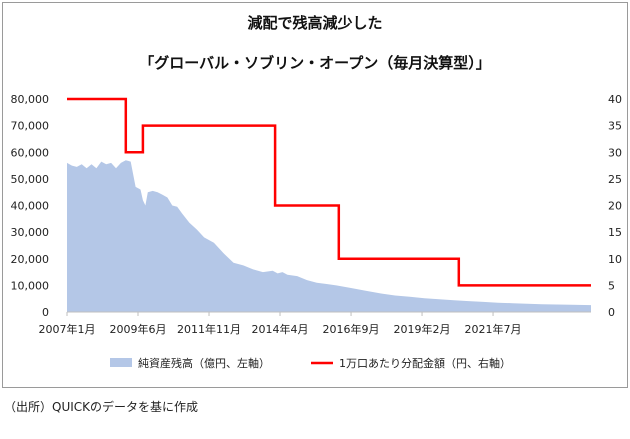 The width and height of the screenshot is (630, 439). What do you see at coordinates (425, 363) in the screenshot?
I see `legend-label-distribution: 1万口あたり分配金額（円、右軸）` at bounding box center [425, 363].